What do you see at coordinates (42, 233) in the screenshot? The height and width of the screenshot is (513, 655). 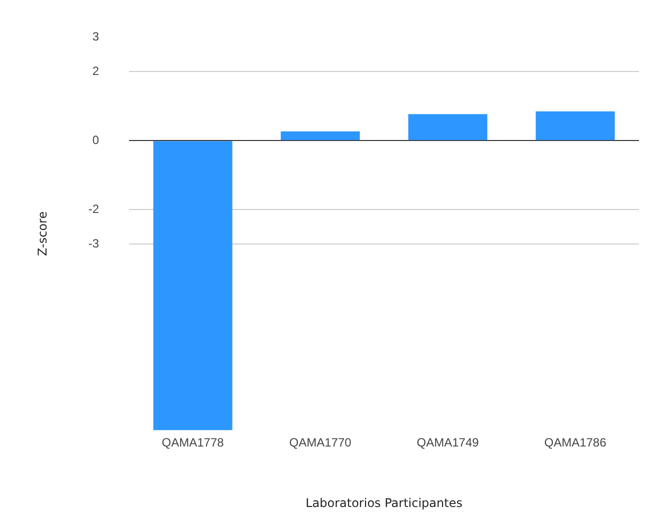 I see `y-axis-title: Z-score` at bounding box center [42, 233].